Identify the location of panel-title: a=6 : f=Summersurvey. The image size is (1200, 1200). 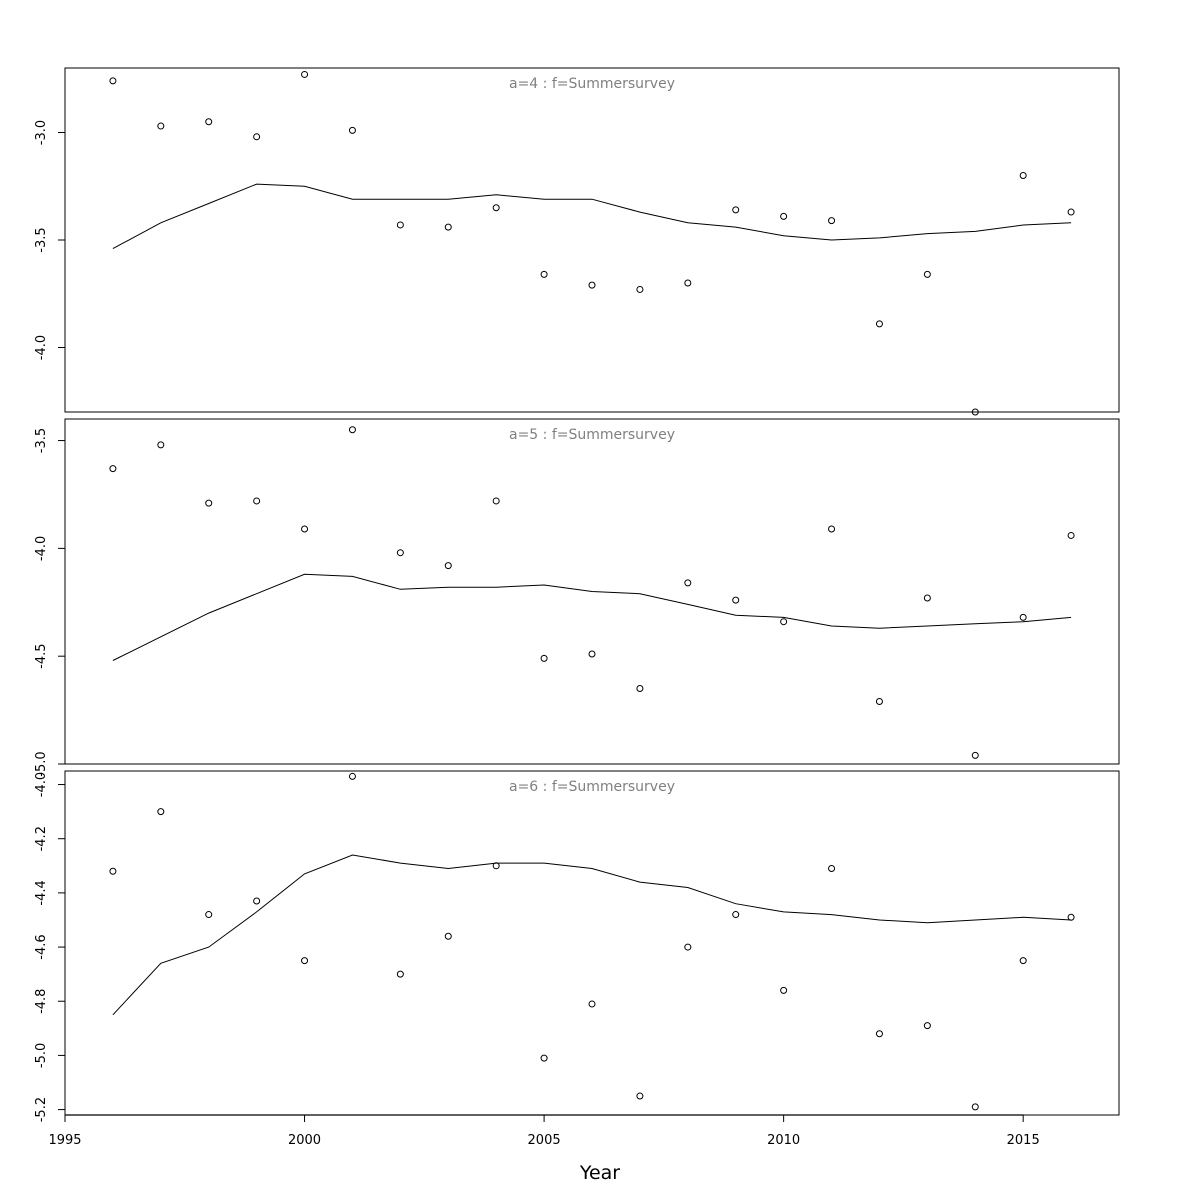
(592, 787).